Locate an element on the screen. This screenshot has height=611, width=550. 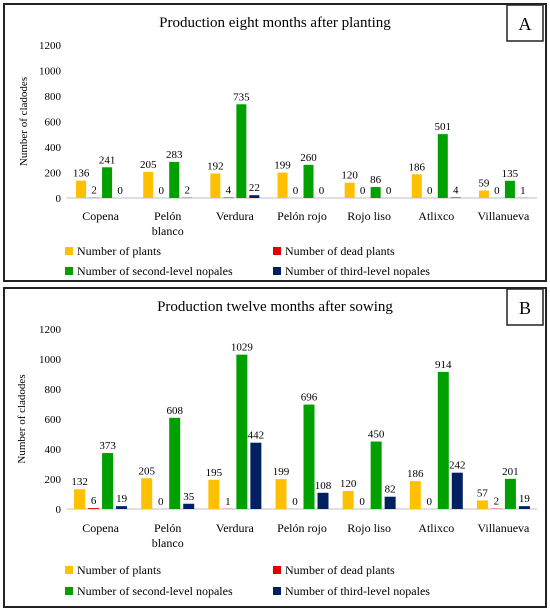
chart-b-legend-label: Number of dead plants is located at coordinates (340, 570).